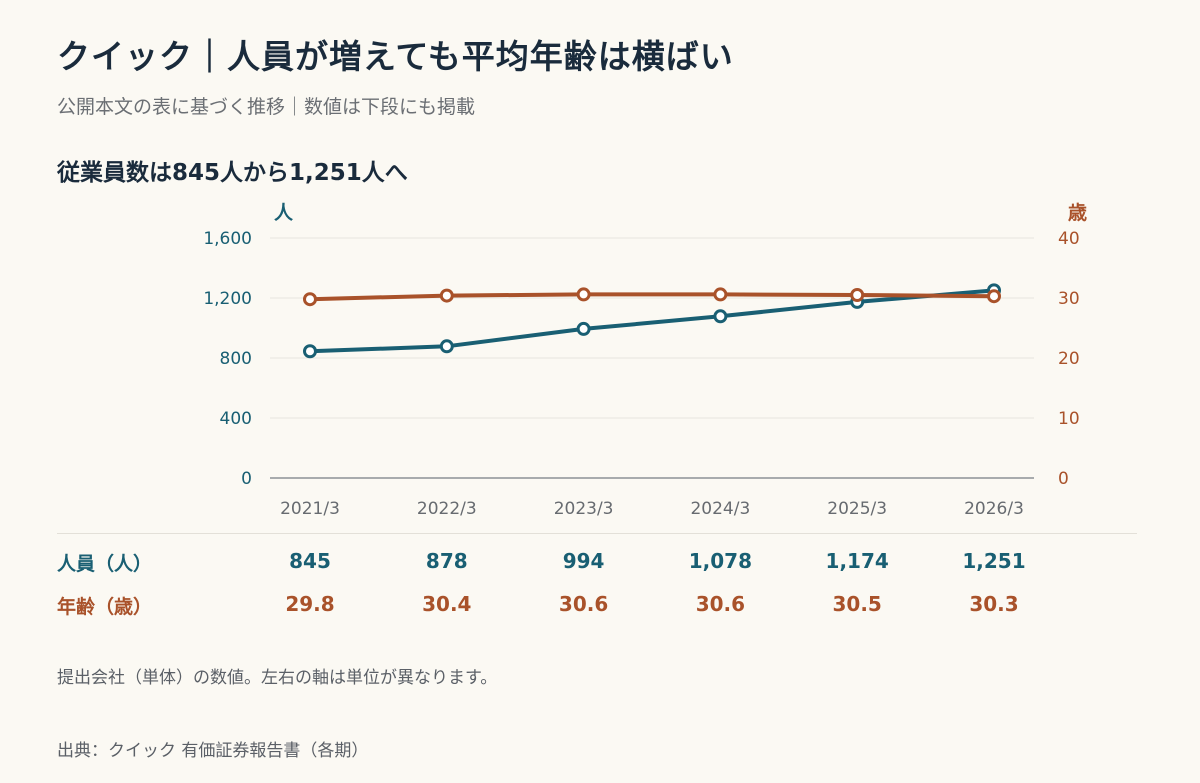 The image size is (1200, 783). I want to click on right-tick-label: 0, so click(1063, 479).